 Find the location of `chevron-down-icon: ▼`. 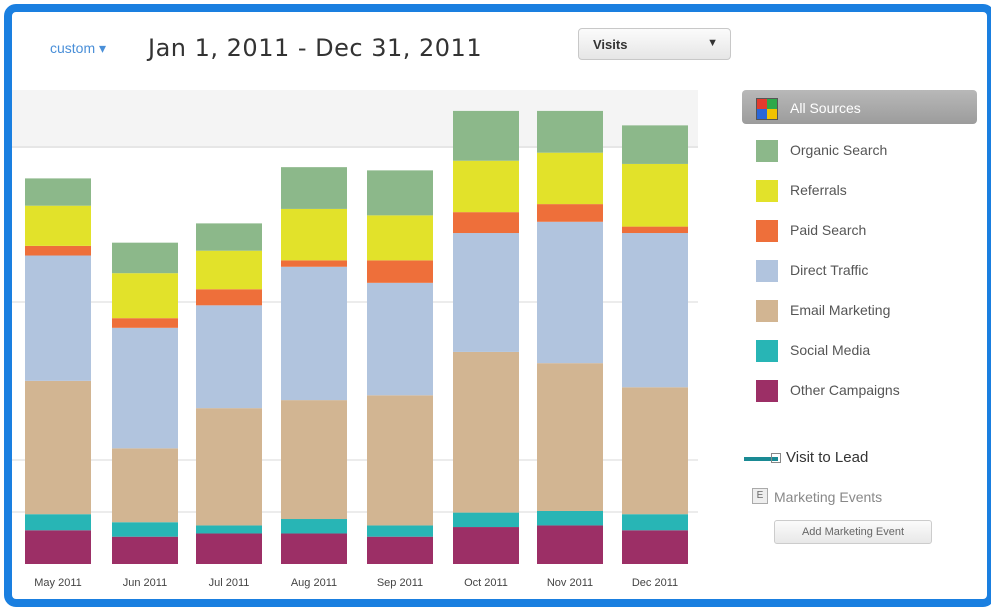

chevron-down-icon: ▼ is located at coordinates (712, 43).